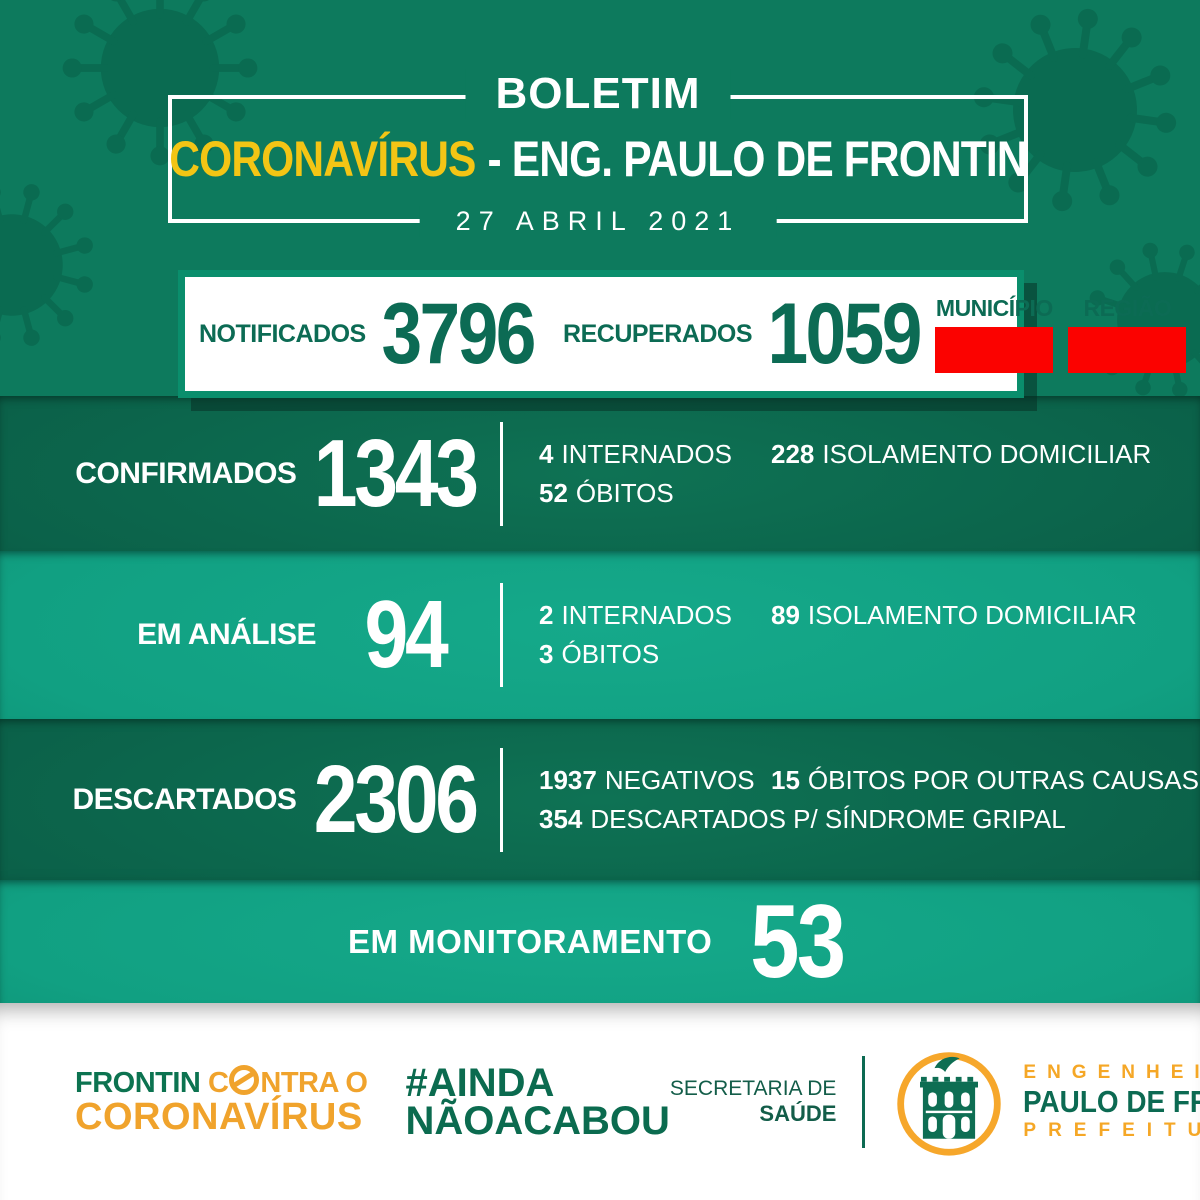 The width and height of the screenshot is (1200, 1200). Describe the element at coordinates (553, 492) in the screenshot. I see `detail-number: 52` at that location.